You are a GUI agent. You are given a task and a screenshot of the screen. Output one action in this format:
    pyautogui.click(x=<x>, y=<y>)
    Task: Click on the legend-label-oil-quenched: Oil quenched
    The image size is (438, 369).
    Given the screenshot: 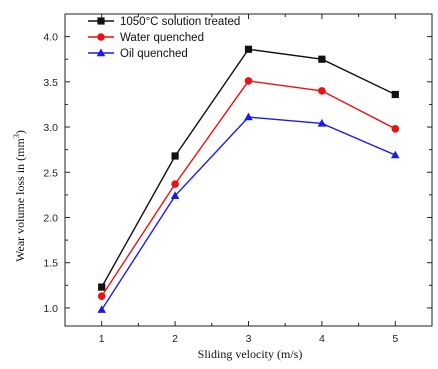 What is the action you would take?
    pyautogui.click(x=154, y=54)
    